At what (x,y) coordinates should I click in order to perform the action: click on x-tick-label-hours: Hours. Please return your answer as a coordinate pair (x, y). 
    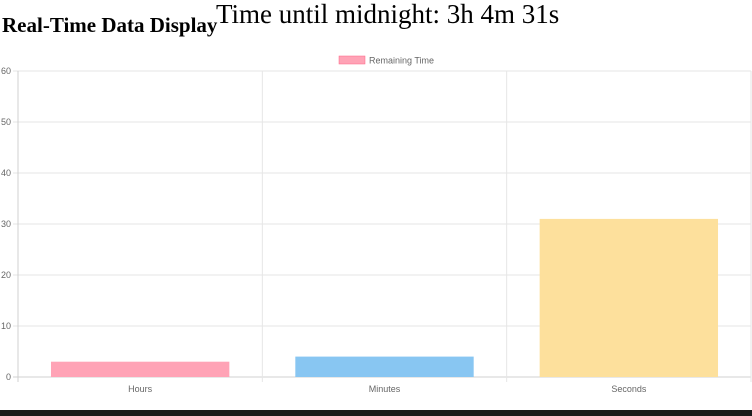
    Looking at the image, I should click on (140, 389).